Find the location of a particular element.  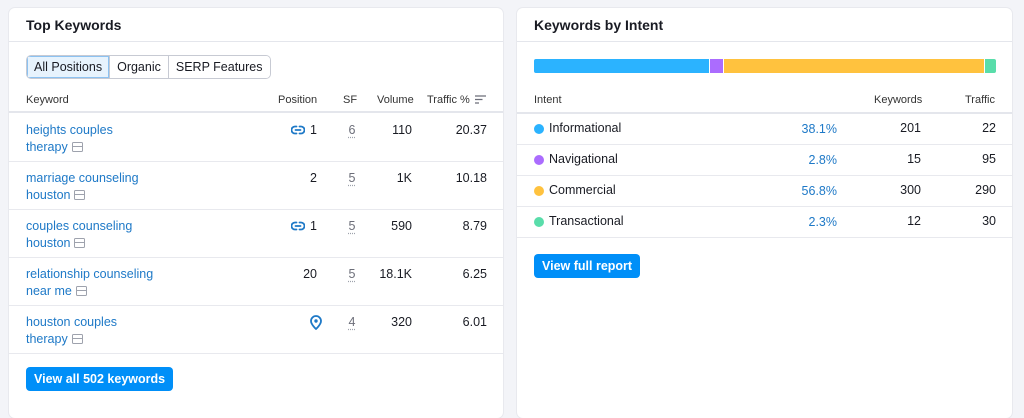

volume-cell: 320 is located at coordinates (401, 322).